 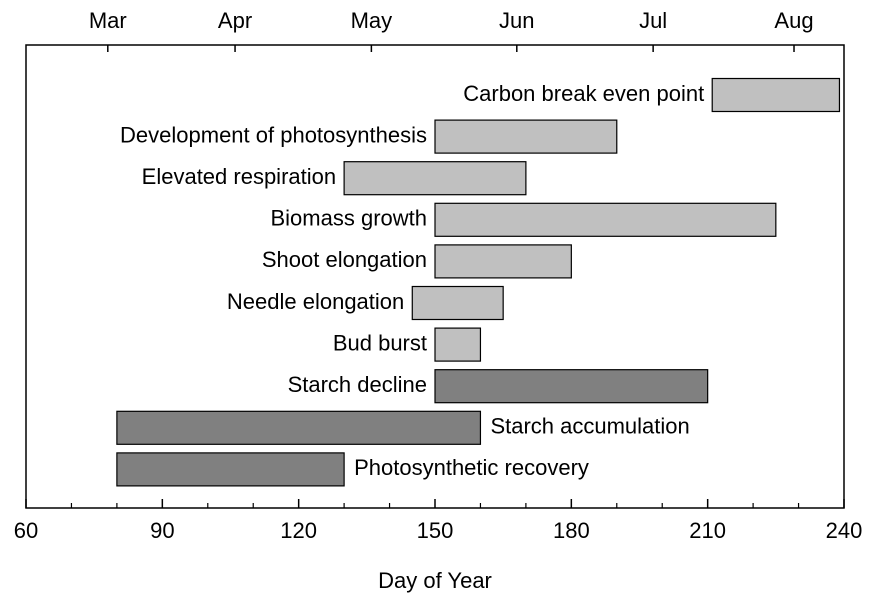 What do you see at coordinates (273, 134) in the screenshot?
I see `bar-label: Development of photosynthesis` at bounding box center [273, 134].